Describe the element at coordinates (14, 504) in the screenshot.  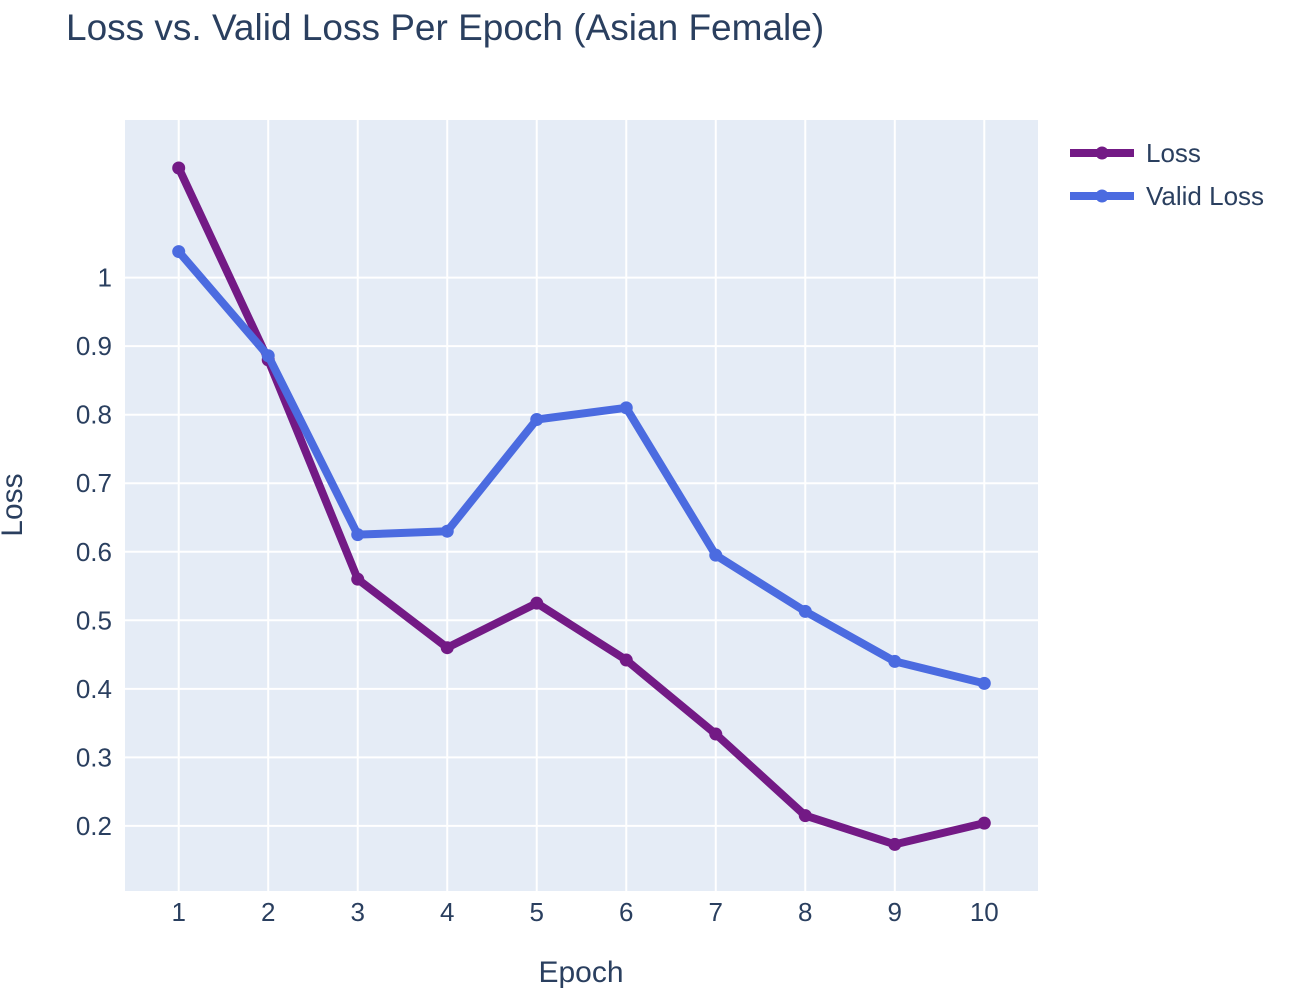
I see `y-axis-title: Loss` at that location.